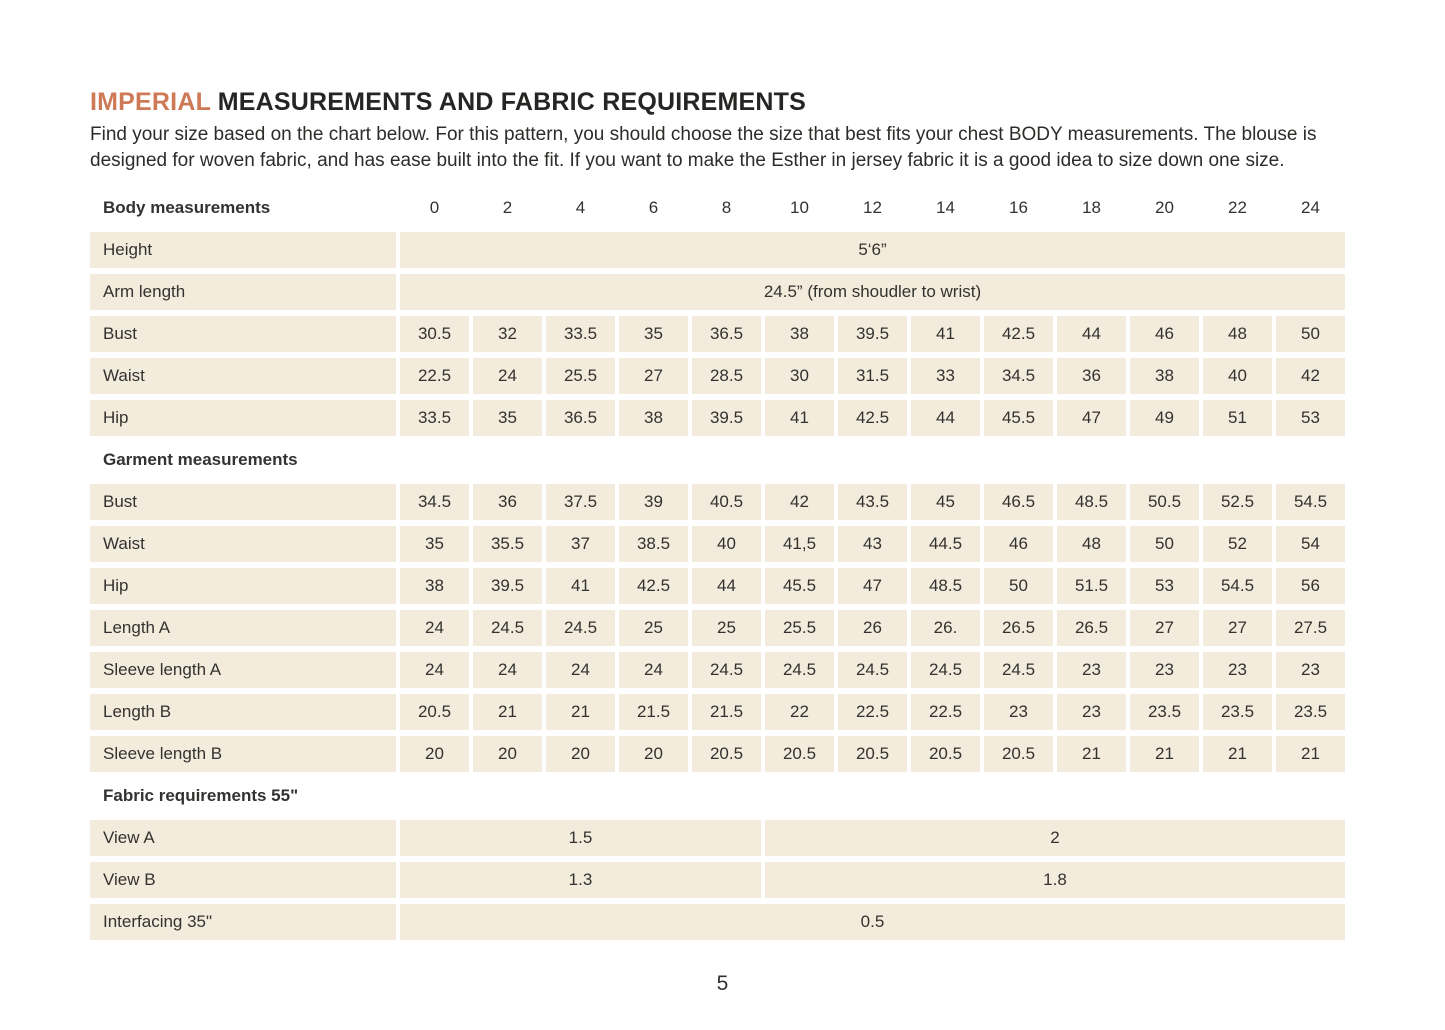  Describe the element at coordinates (653, 502) in the screenshot. I see `value-cell: 39` at that location.